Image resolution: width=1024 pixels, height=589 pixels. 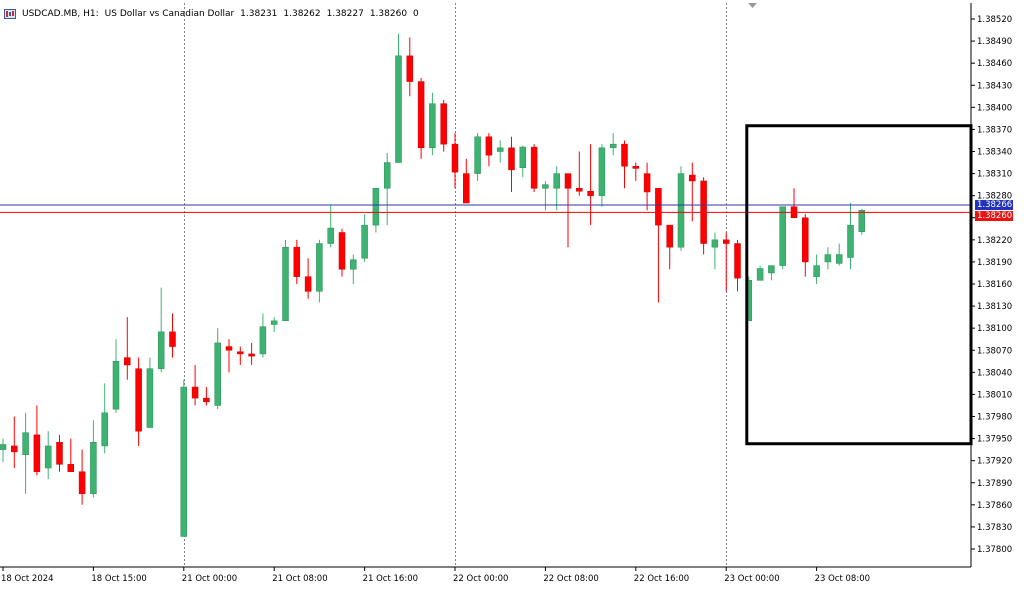 What do you see at coordinates (994, 440) in the screenshot?
I see `price-tick-label: 1.37950` at bounding box center [994, 440].